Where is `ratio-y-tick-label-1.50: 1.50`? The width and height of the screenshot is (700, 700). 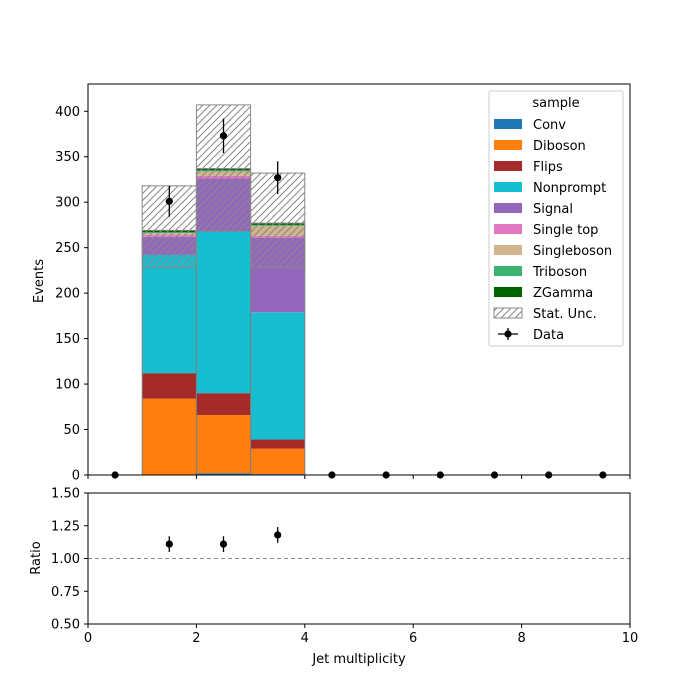
ratio-y-tick-label-1.50: 1.50 is located at coordinates (65, 494).